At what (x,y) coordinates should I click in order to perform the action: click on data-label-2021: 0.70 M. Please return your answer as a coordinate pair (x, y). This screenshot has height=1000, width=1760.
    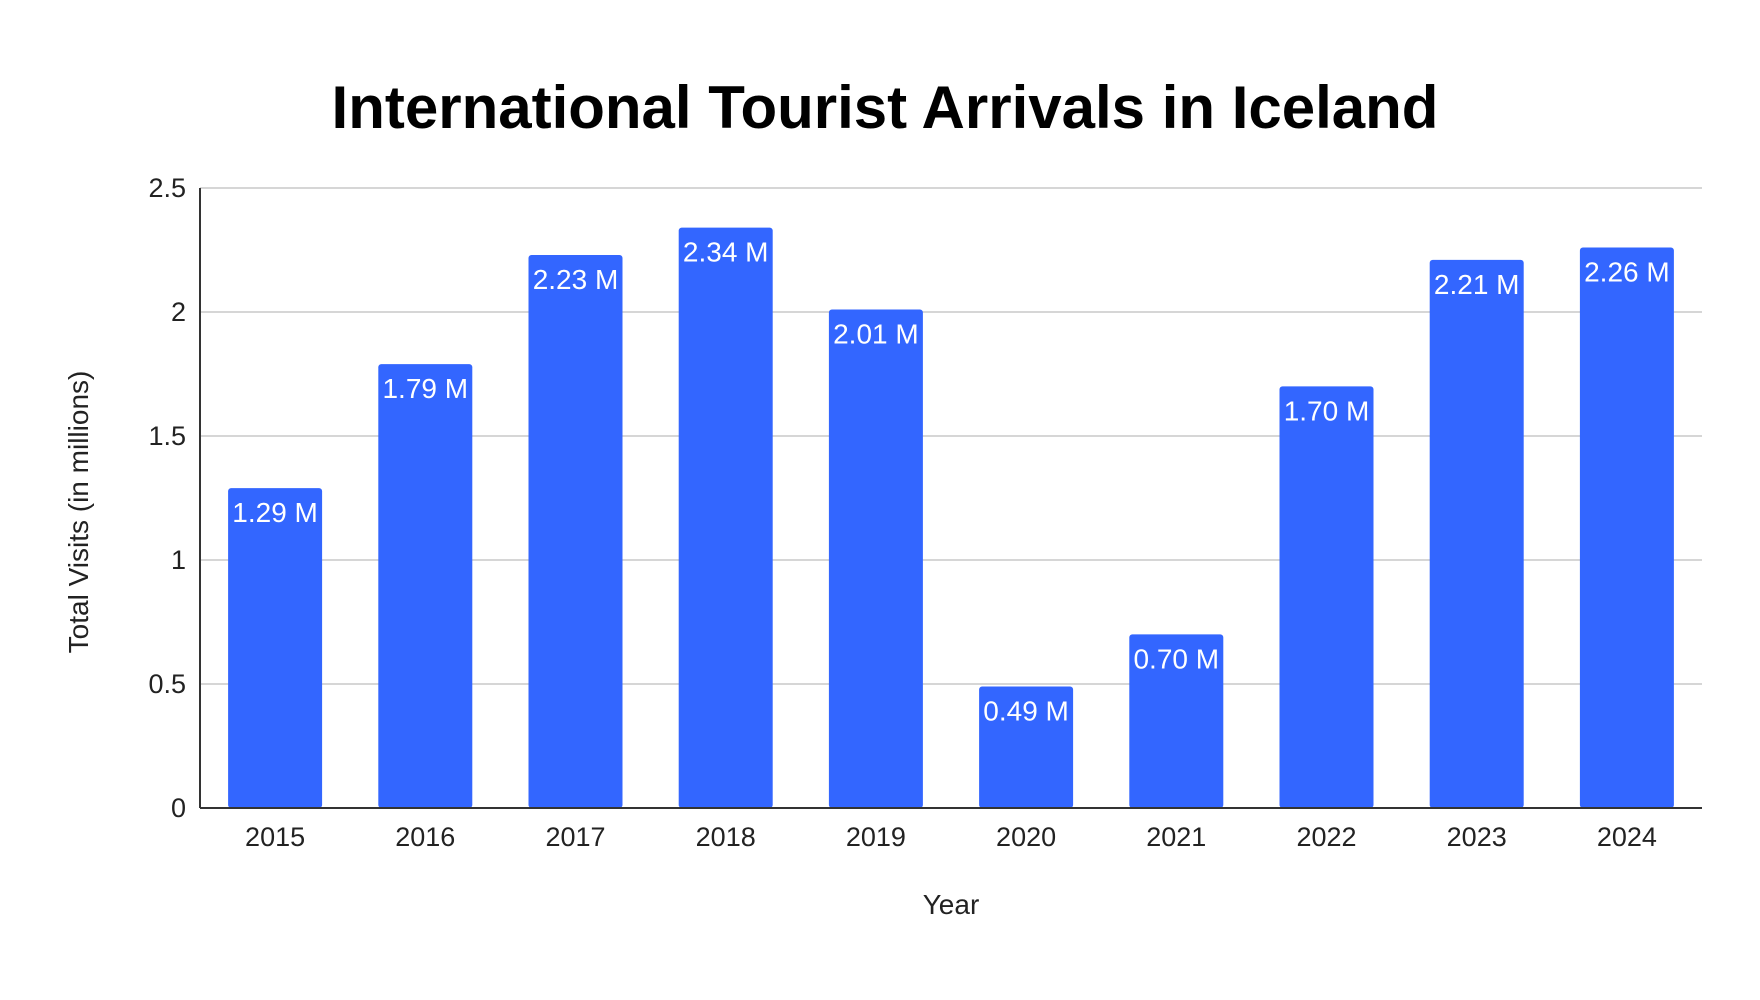
    Looking at the image, I should click on (1176, 658).